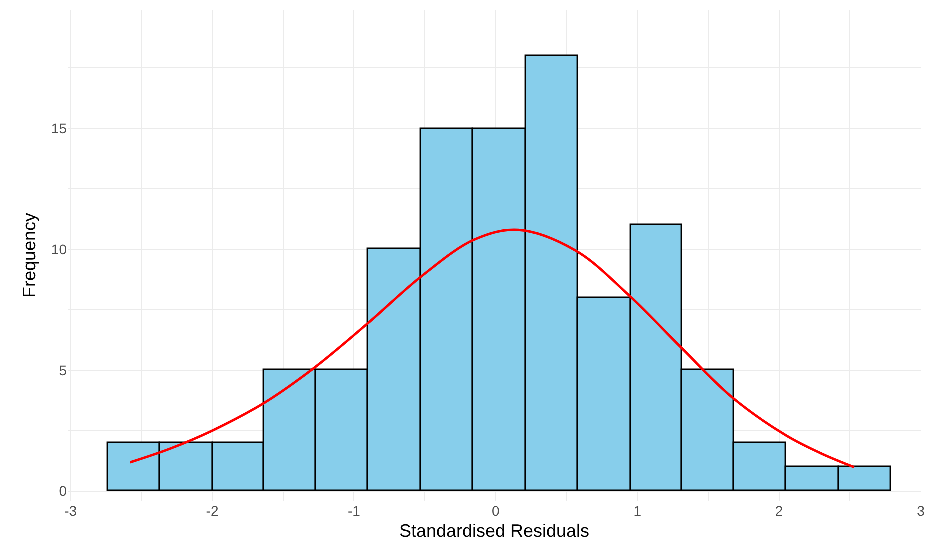 Image resolution: width=933 pixels, height=553 pixels. What do you see at coordinates (63, 491) in the screenshot?
I see `y-tick-label: 0` at bounding box center [63, 491].